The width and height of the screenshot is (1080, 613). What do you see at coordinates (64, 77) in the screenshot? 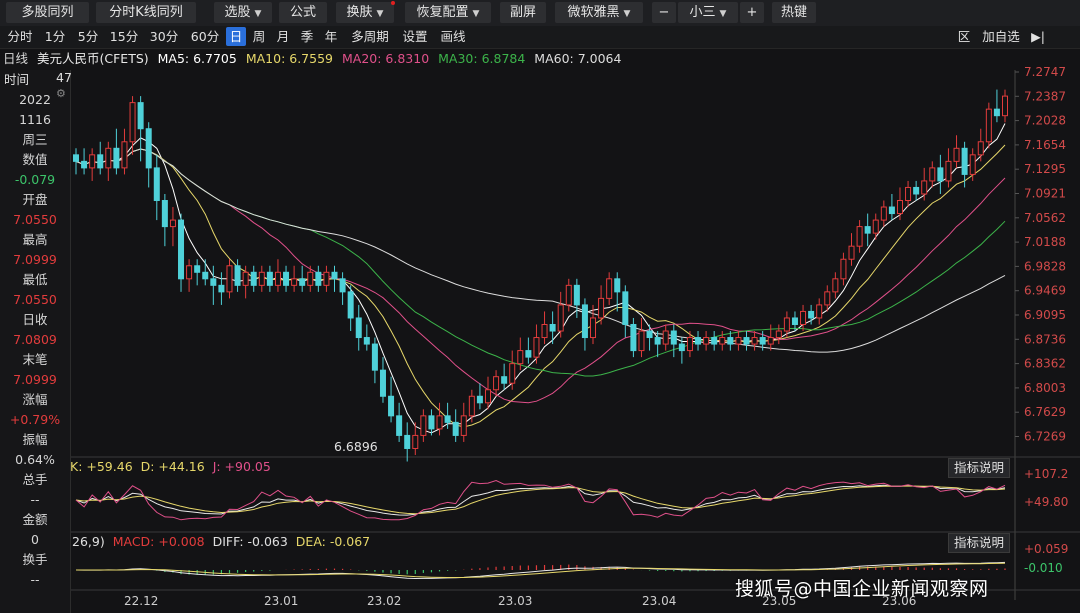
I see `cut-value: 47` at bounding box center [64, 77].